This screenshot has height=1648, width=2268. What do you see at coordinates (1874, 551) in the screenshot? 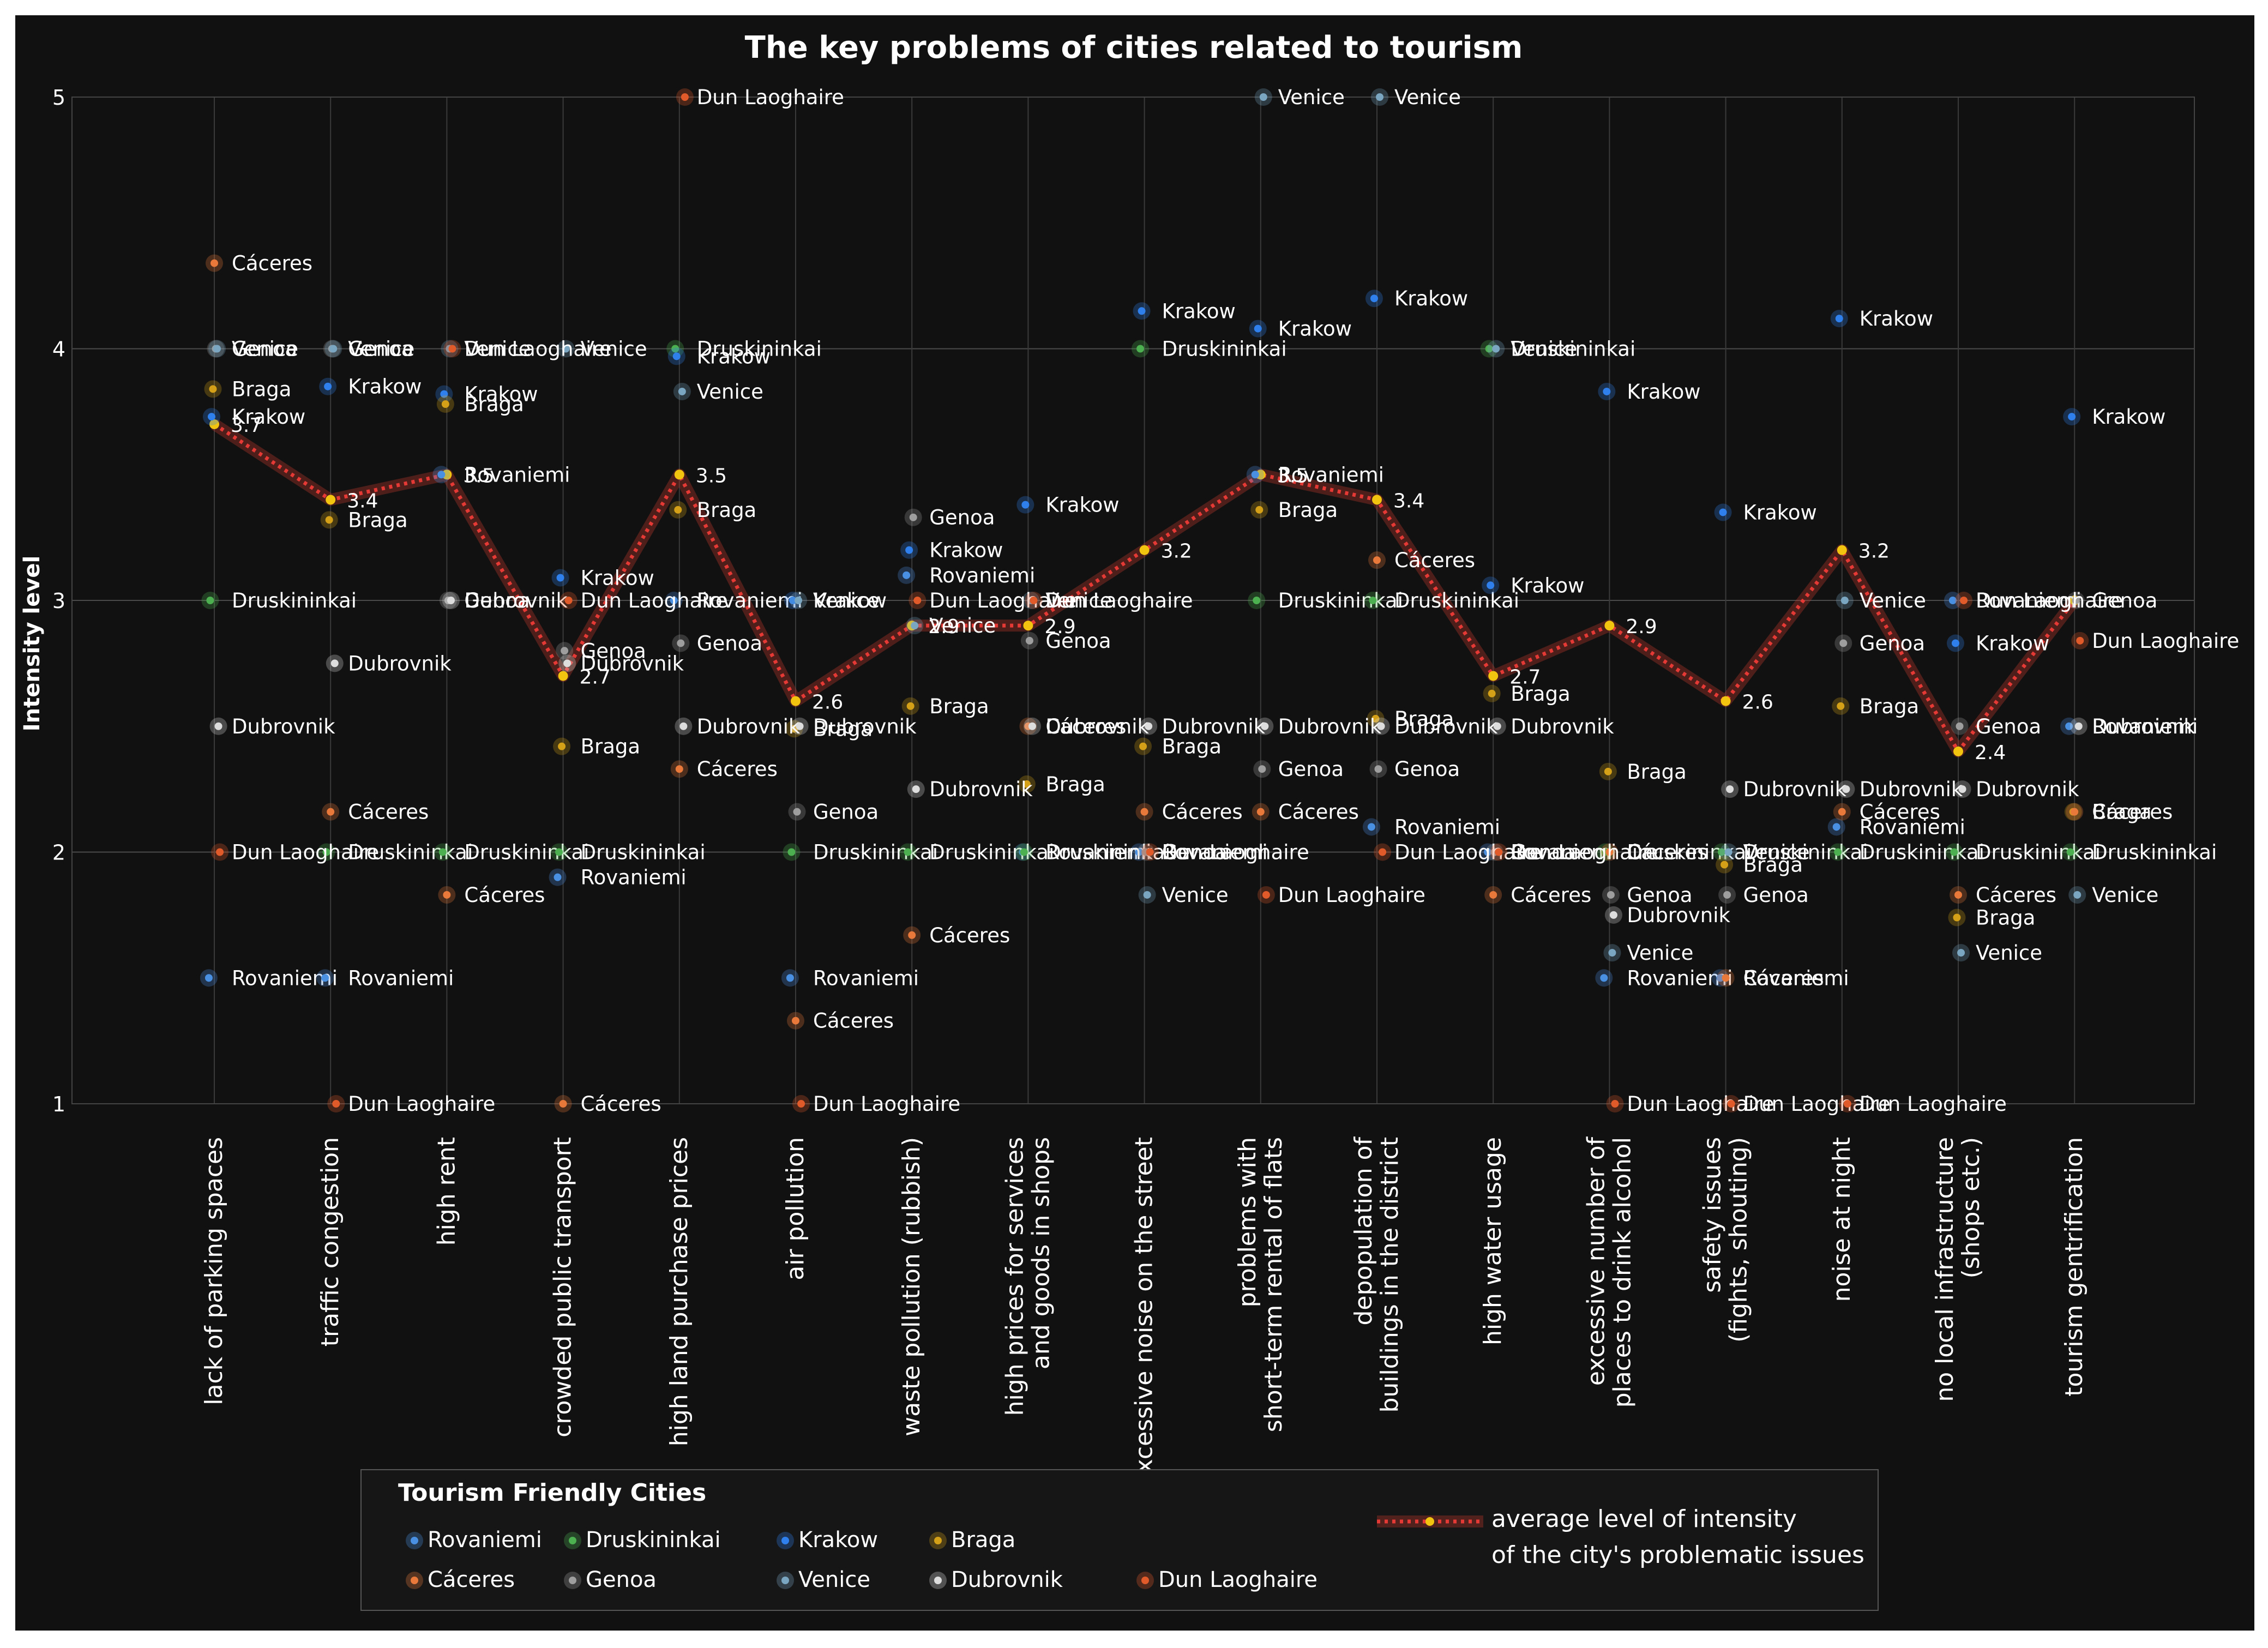
I see `average-data-label: 3.2` at bounding box center [1874, 551].